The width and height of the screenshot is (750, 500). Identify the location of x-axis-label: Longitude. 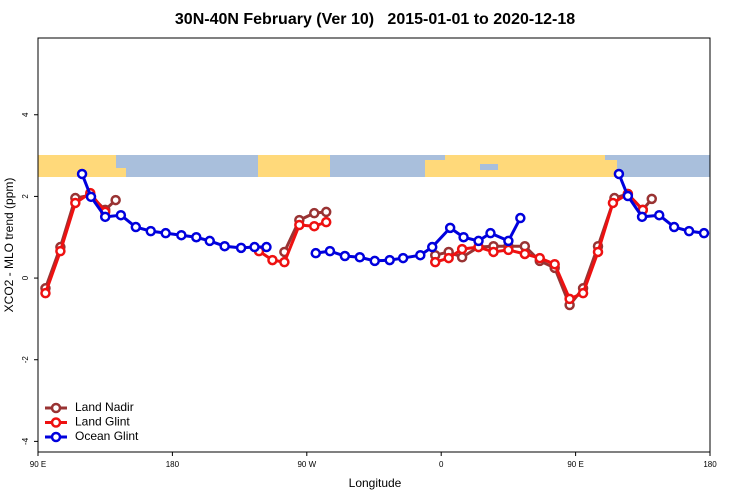
(375, 483).